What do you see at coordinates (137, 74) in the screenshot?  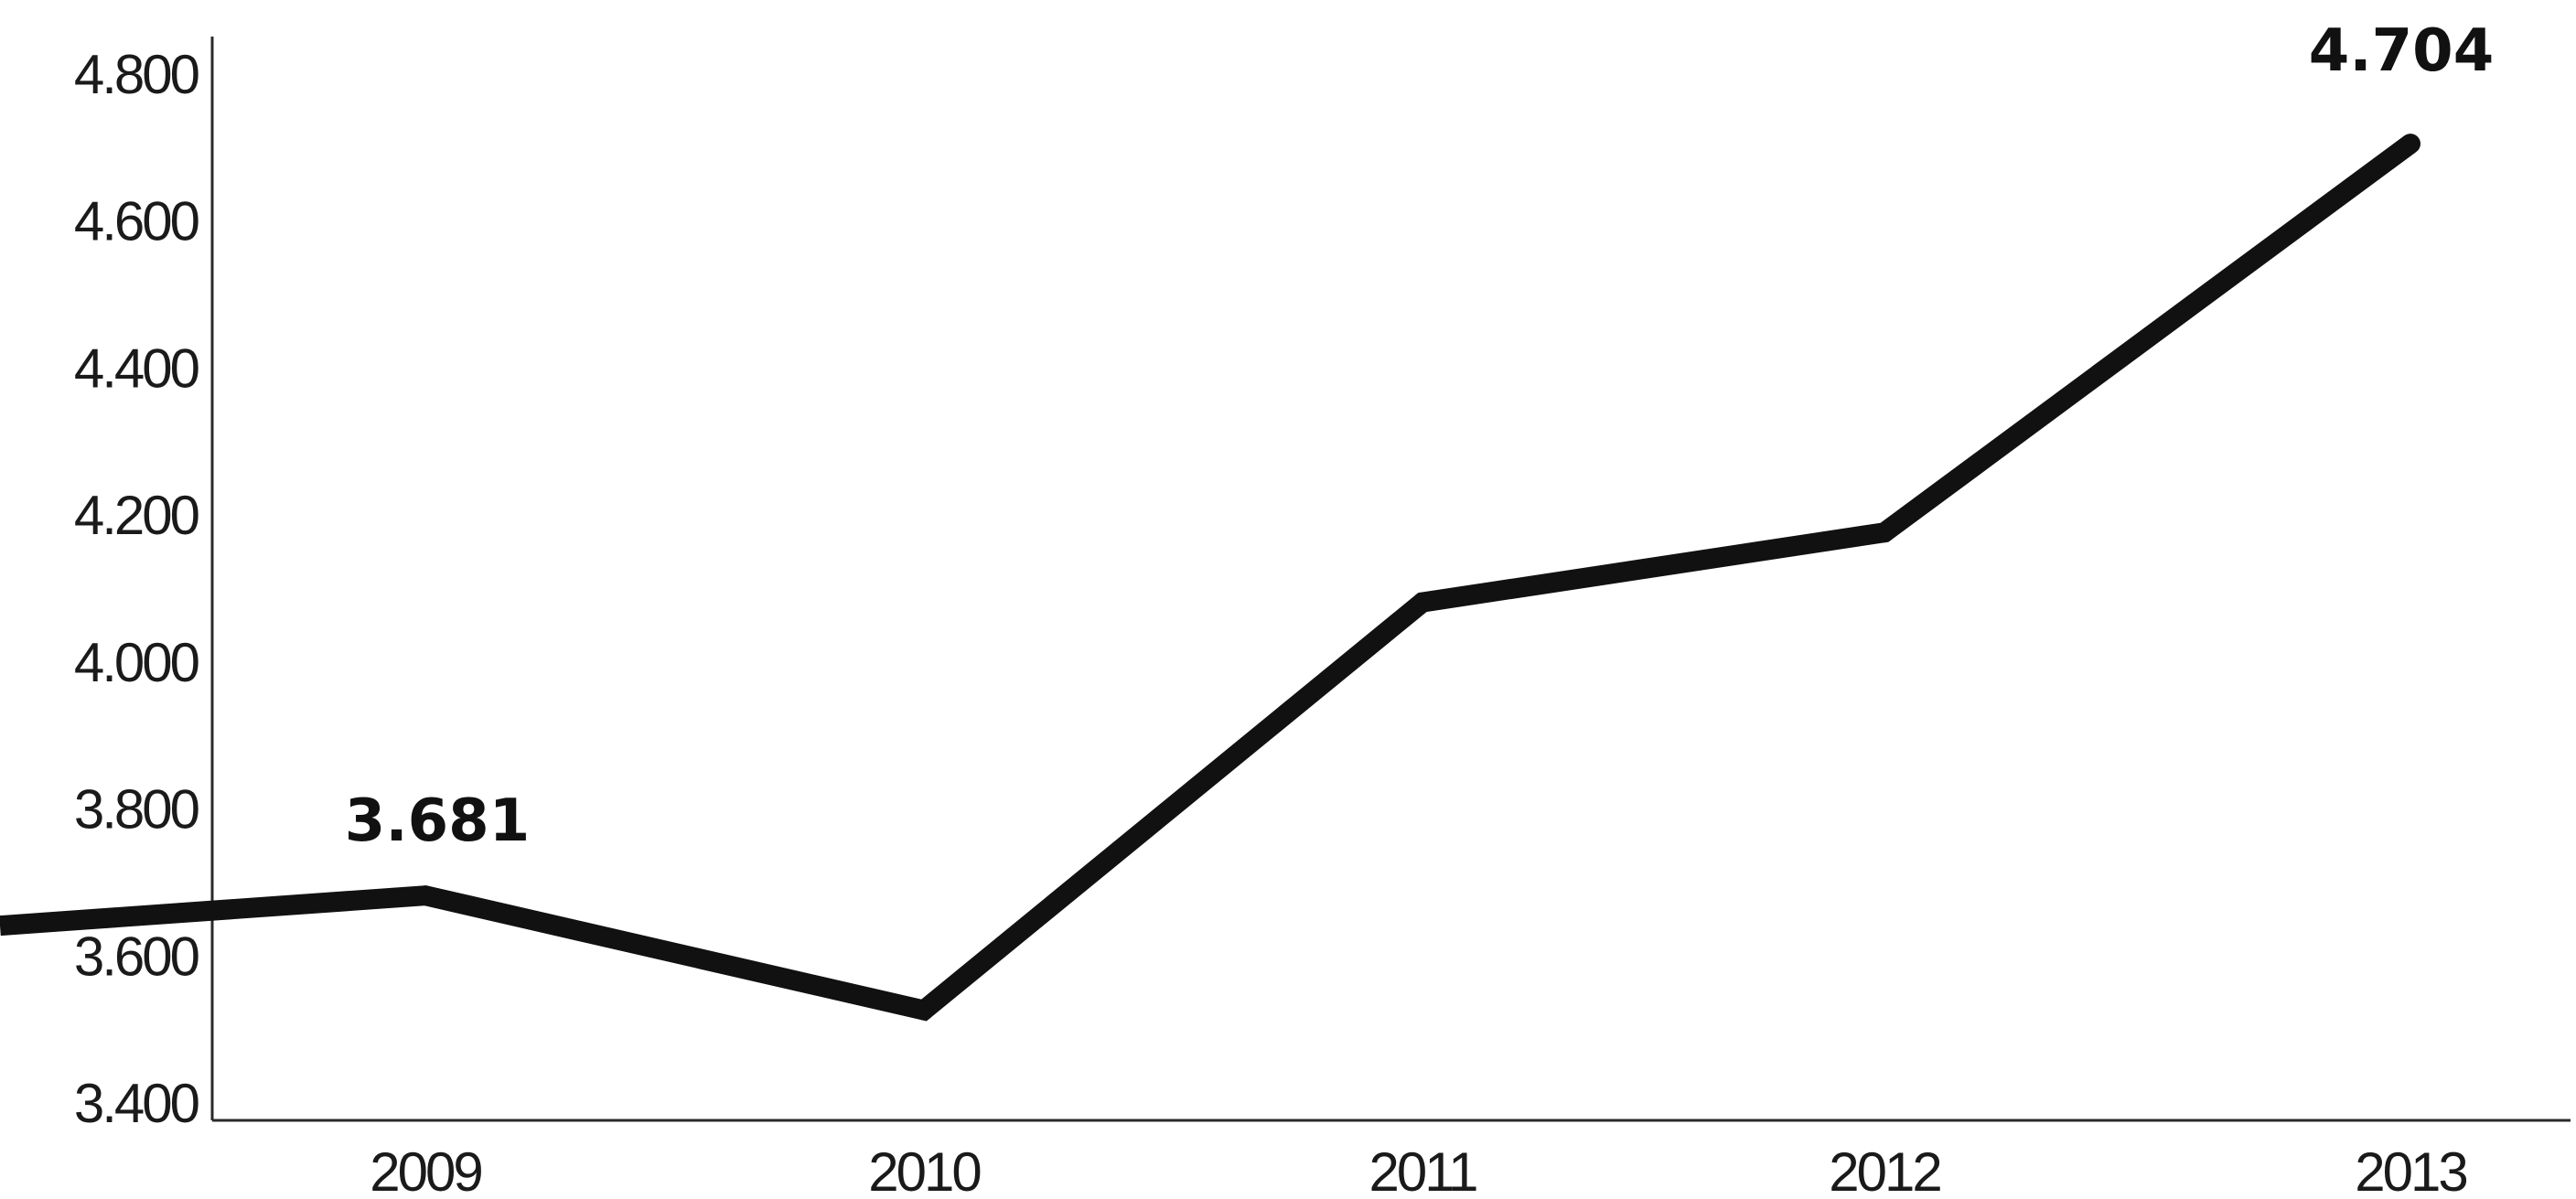 I see `y-tick-label: 4.800` at bounding box center [137, 74].